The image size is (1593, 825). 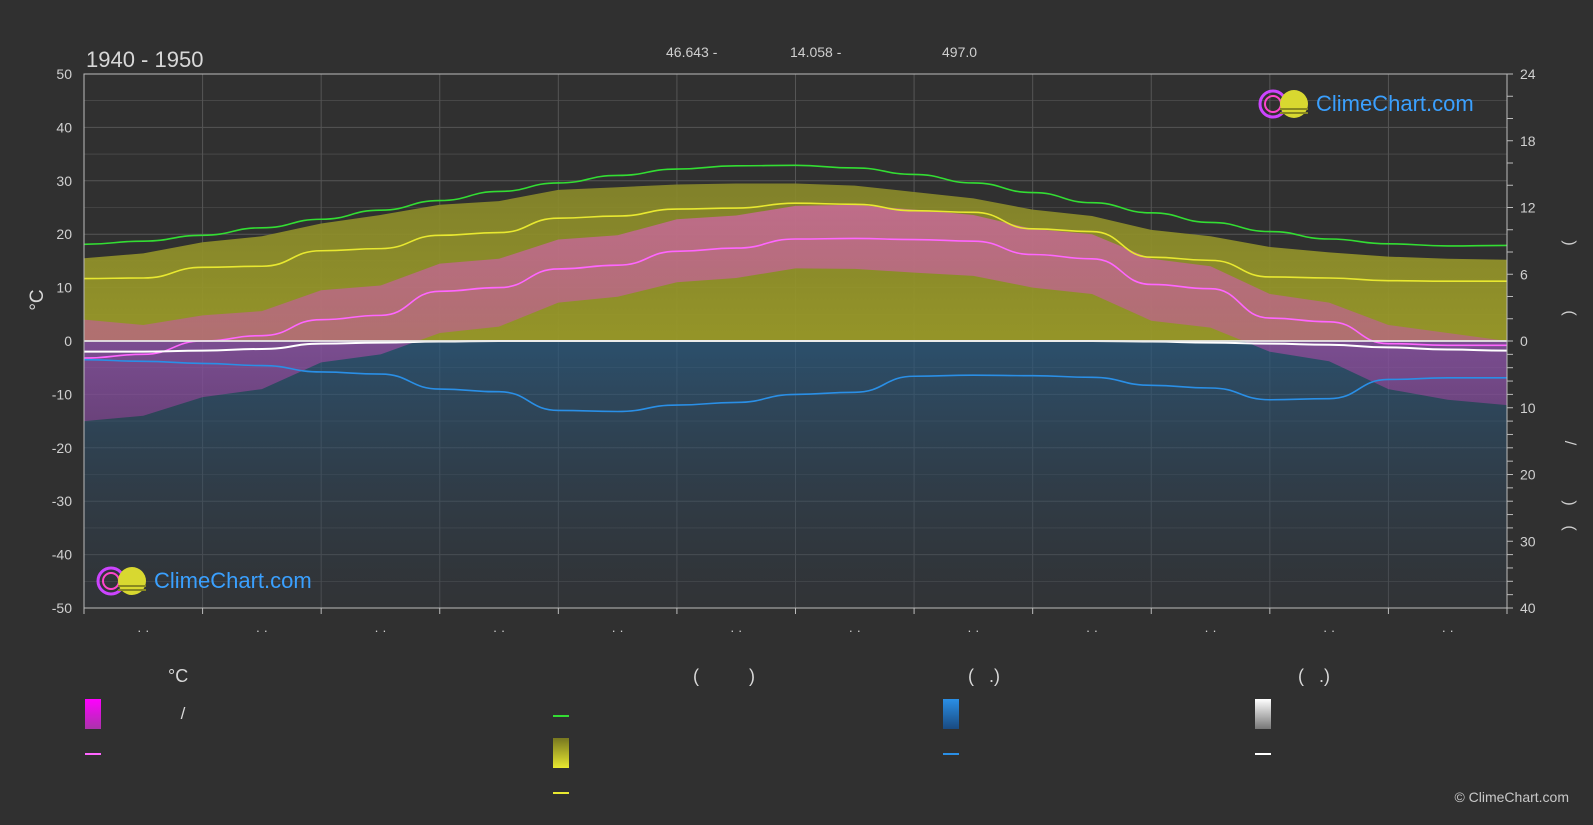 I want to click on legend-swatch-daylight, so click(x=561, y=716).